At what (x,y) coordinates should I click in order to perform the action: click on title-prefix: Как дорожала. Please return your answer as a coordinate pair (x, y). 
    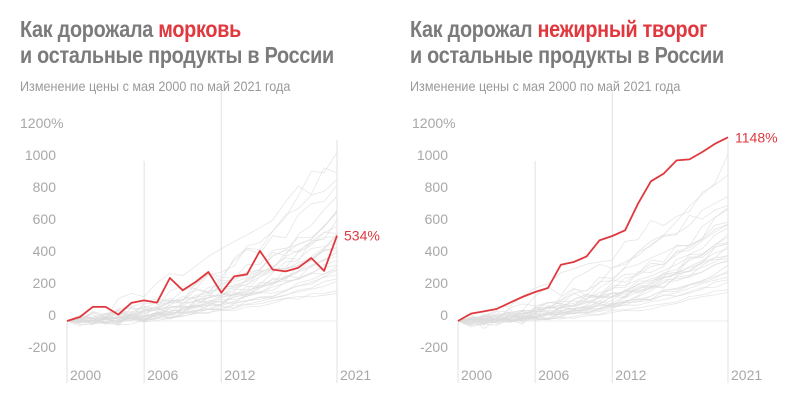
    Looking at the image, I should click on (89, 29).